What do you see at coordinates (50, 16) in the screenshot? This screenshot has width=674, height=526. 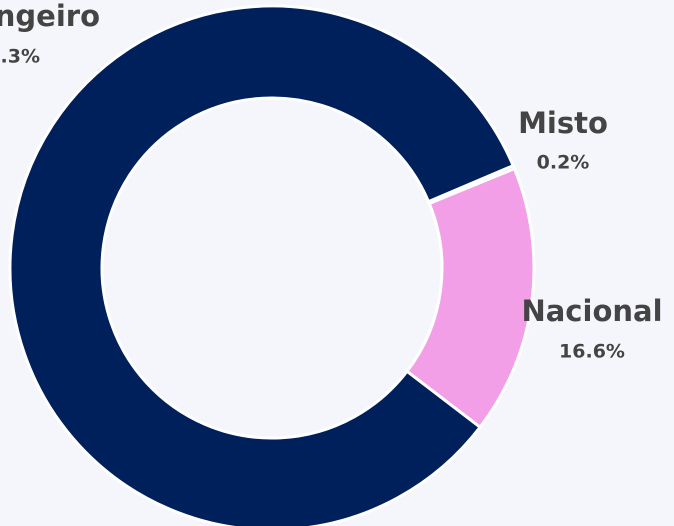 I see `slice-label: Estrangeiro` at bounding box center [50, 16].